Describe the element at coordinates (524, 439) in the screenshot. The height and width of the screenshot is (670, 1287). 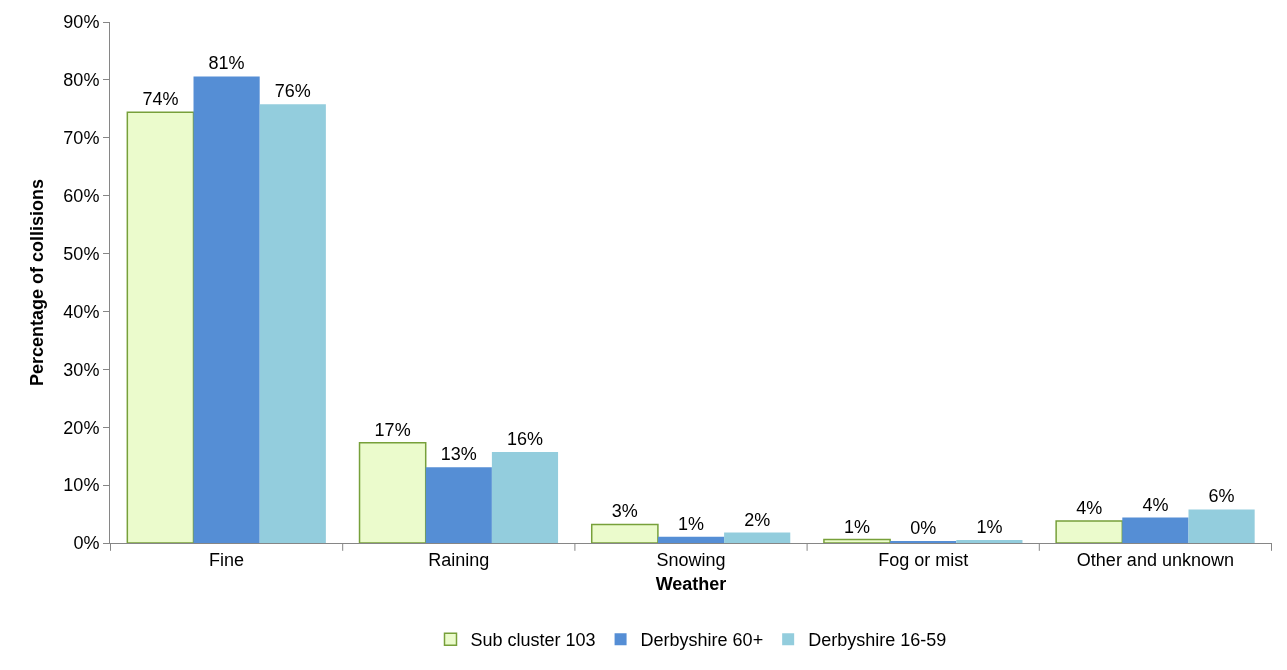
I see `data-label: 16%` at that location.